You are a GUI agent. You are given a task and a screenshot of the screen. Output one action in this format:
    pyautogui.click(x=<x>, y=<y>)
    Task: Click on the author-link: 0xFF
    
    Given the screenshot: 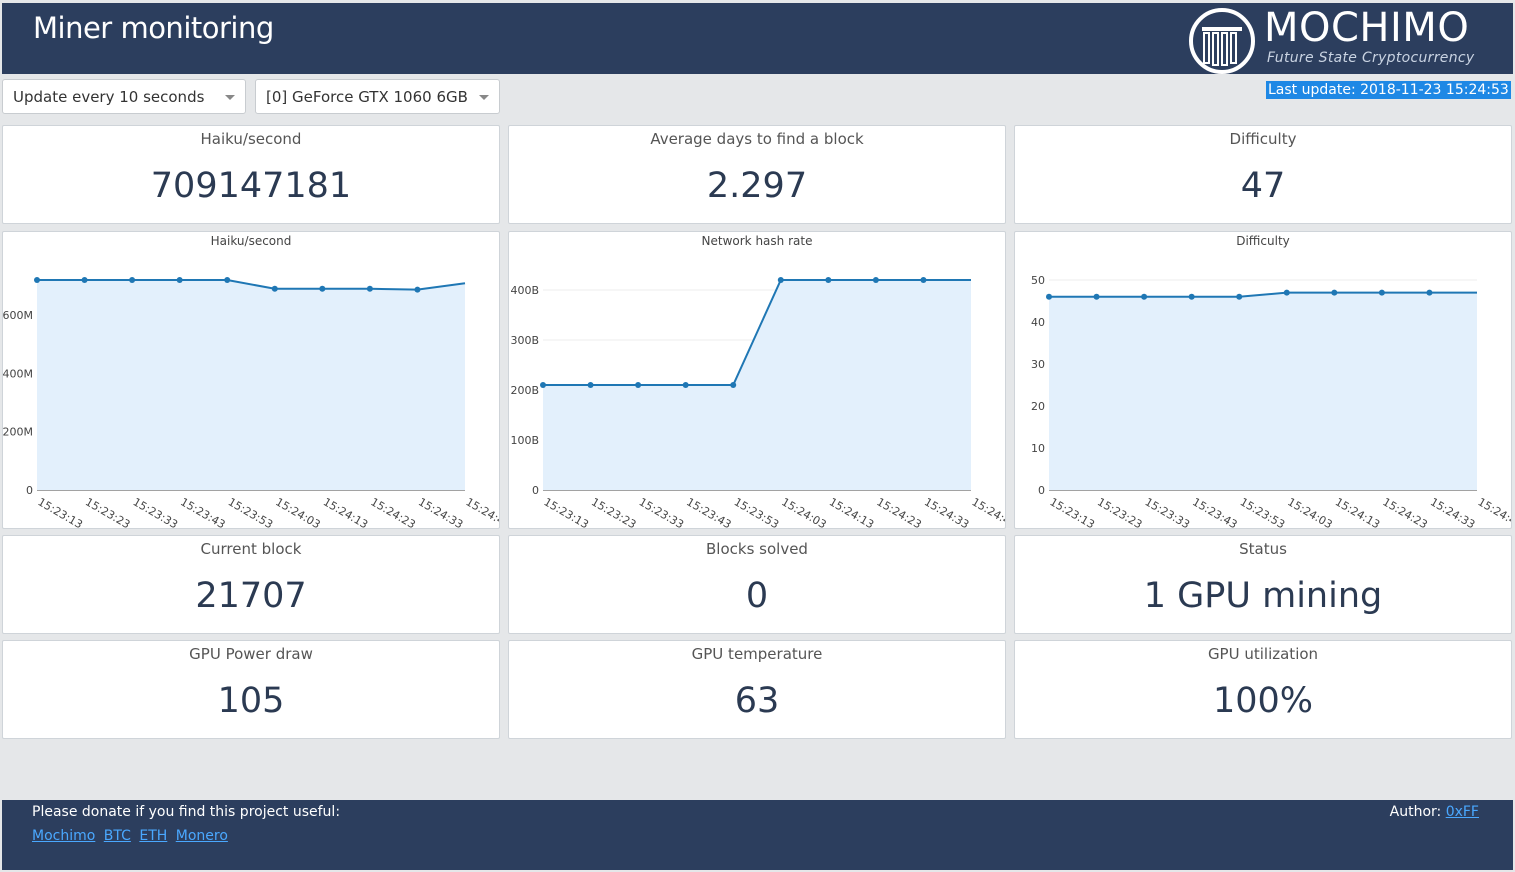 What is the action you would take?
    pyautogui.click(x=1462, y=812)
    